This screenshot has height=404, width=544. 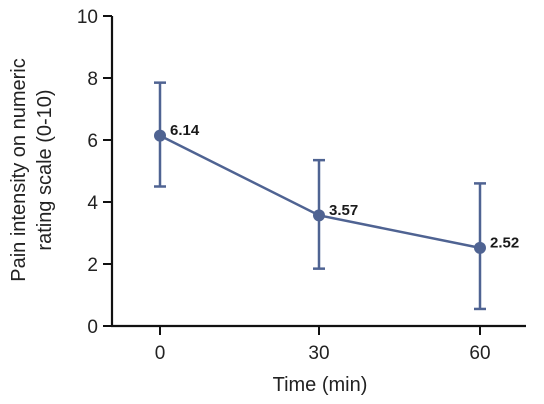 I want to click on y-tick-label-2: 2, so click(x=92, y=265).